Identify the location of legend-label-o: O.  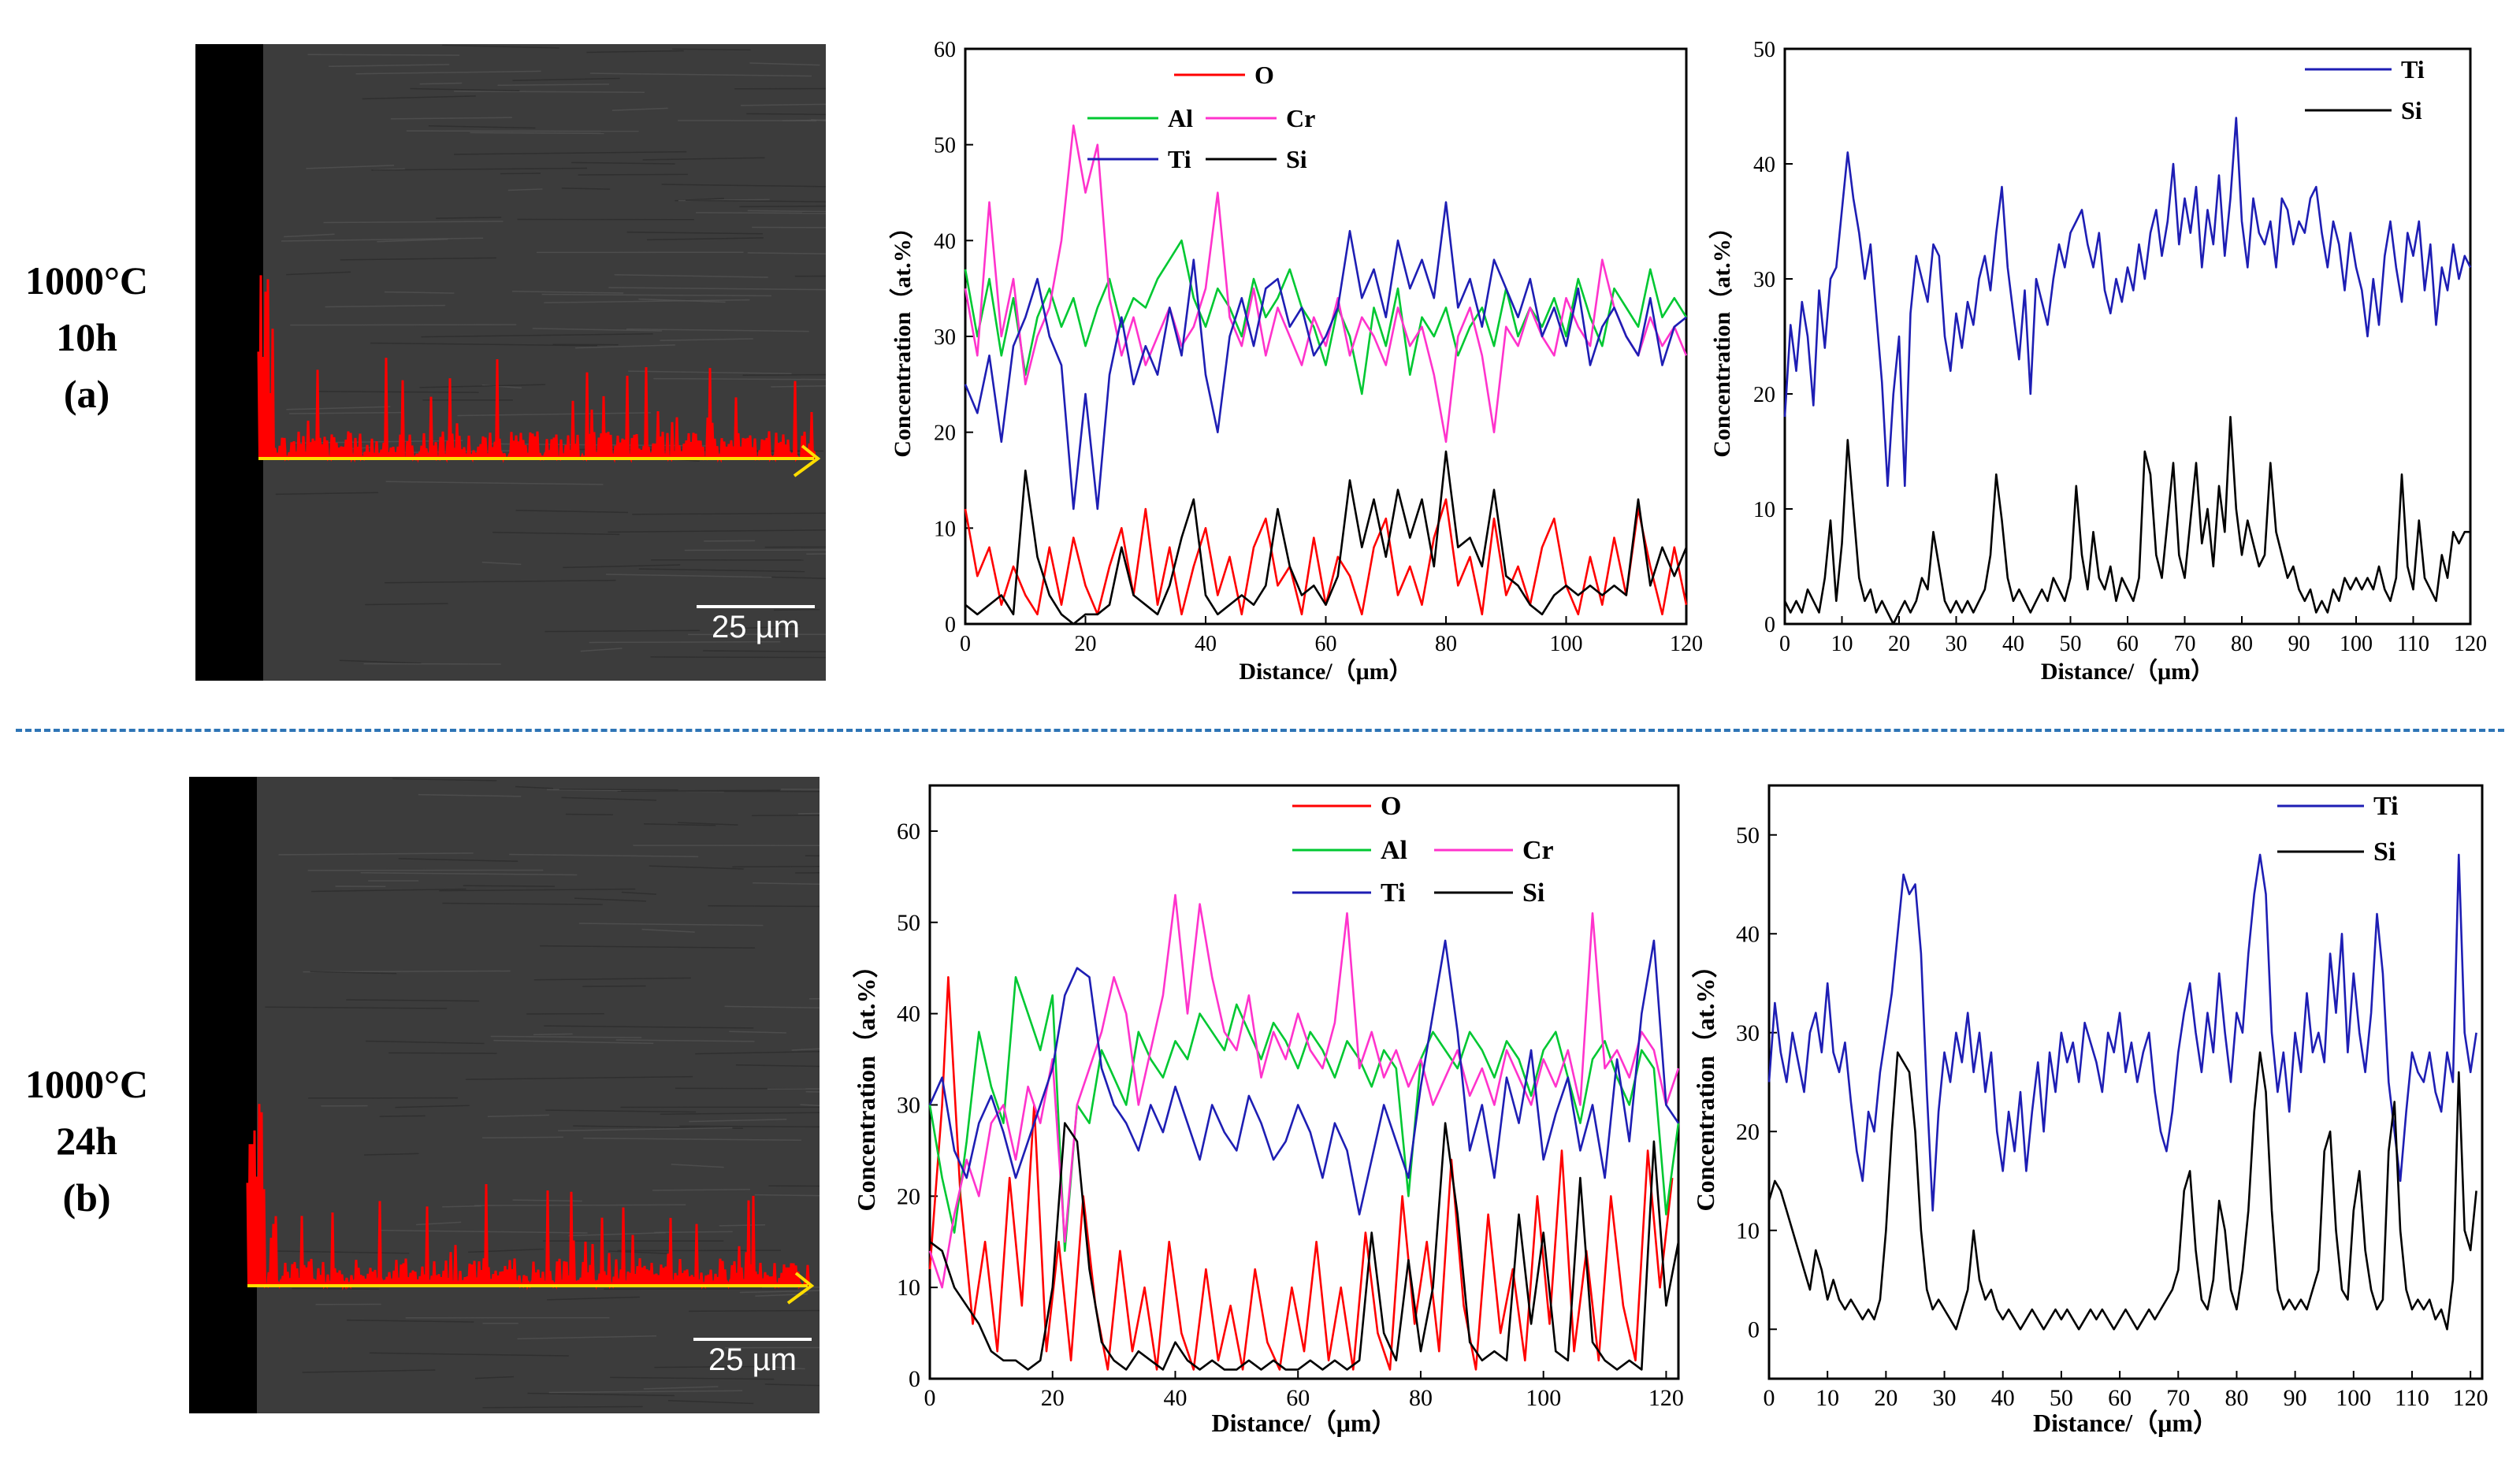
(1264, 75).